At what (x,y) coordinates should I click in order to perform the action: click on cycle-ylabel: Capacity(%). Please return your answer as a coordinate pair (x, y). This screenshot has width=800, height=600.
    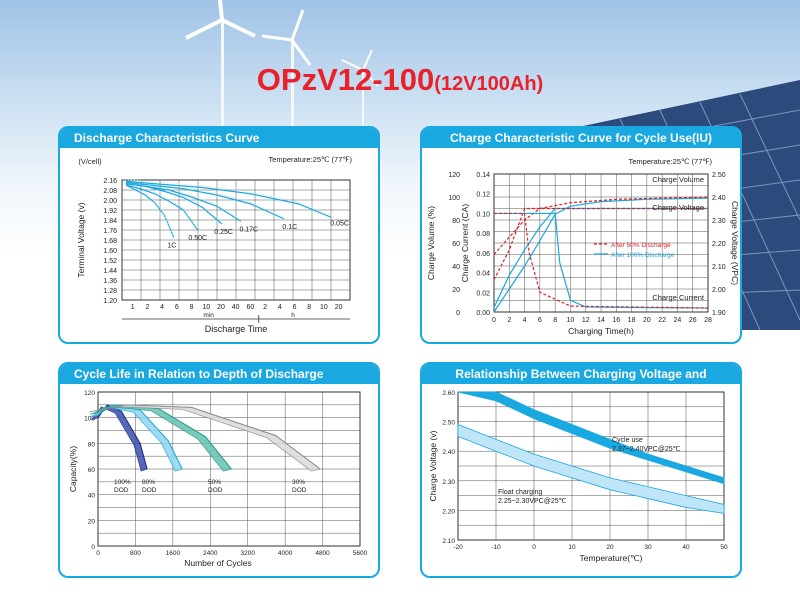
    Looking at the image, I should click on (73, 469).